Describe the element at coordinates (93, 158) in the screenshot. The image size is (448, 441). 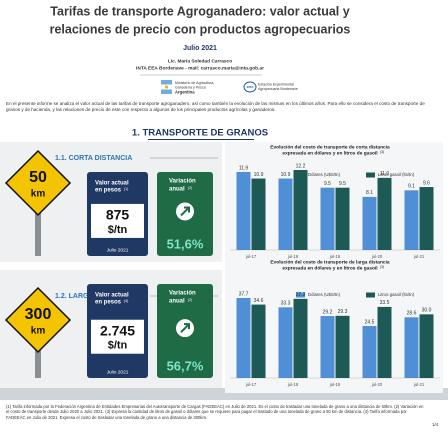
I see `subsection-title: 1.1. CORTA DISTANCIA` at that location.